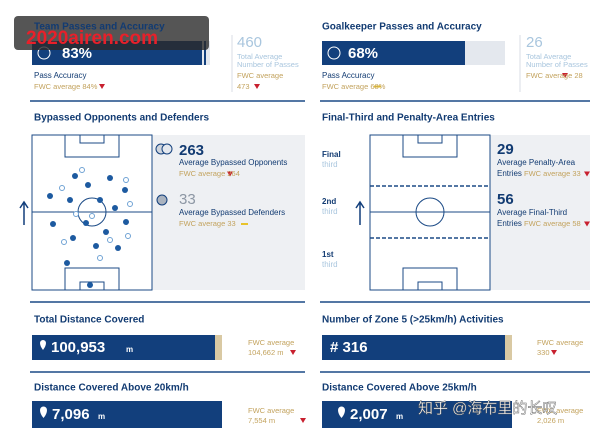 The height and width of the screenshot is (433, 600). I want to click on zone-label: 2nd, so click(329, 201).